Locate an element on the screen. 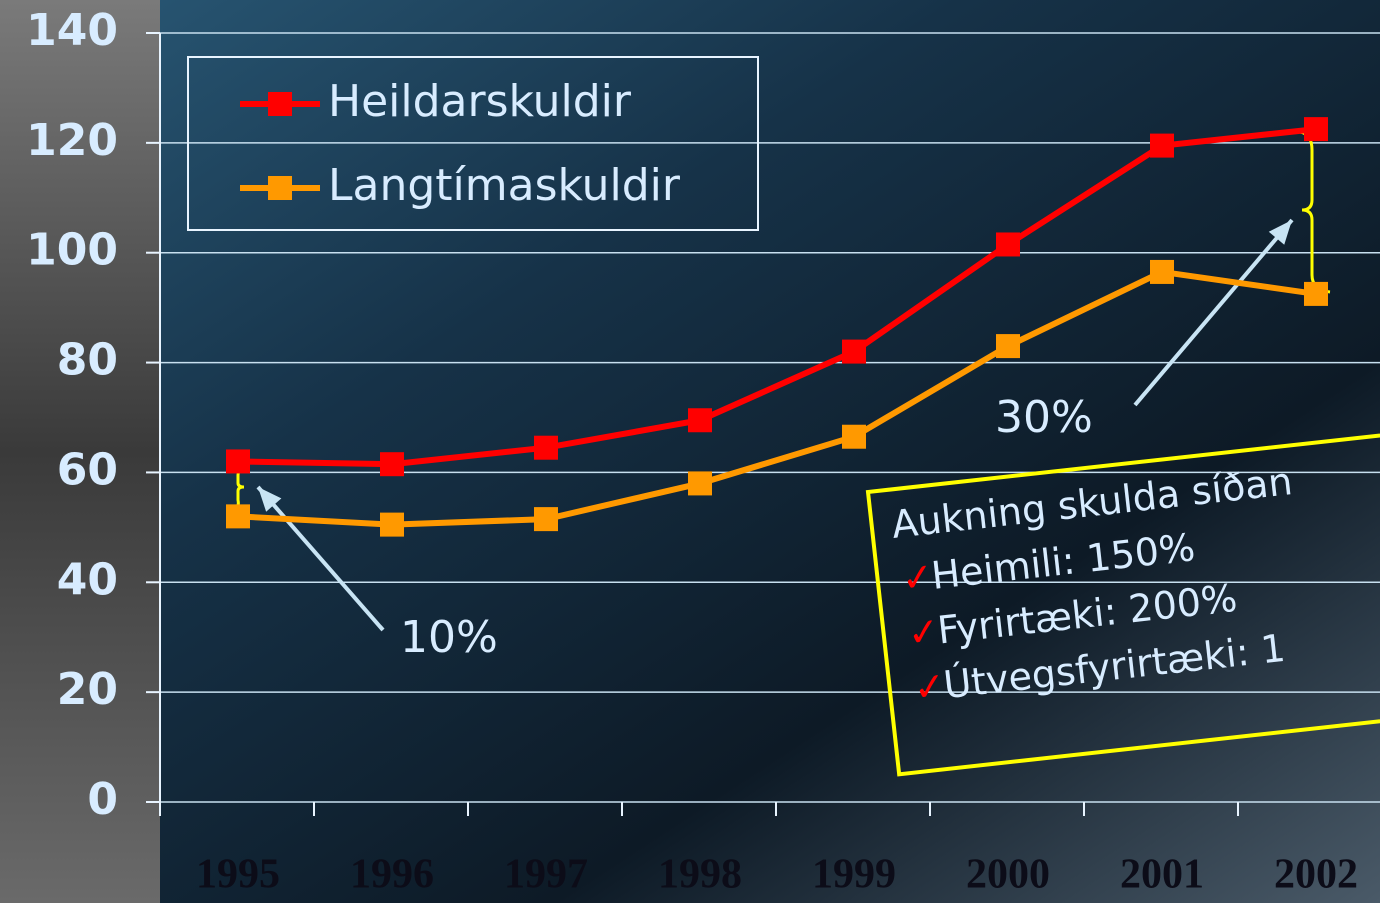 This screenshot has width=1380, height=903. y-tick-label: 120 is located at coordinates (72, 140).